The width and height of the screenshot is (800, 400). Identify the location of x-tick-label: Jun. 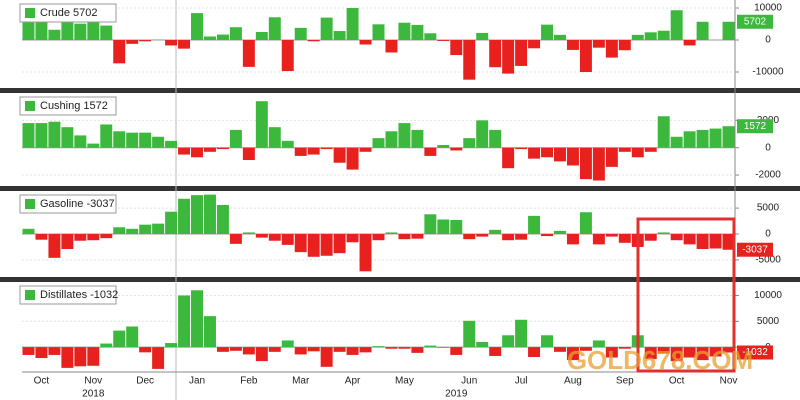
(469, 381).